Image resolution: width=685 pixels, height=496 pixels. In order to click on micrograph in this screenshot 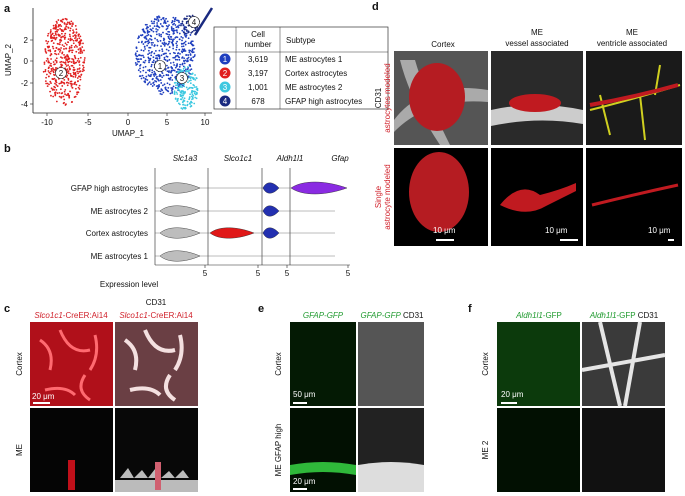, I will do `click(538, 450)`.